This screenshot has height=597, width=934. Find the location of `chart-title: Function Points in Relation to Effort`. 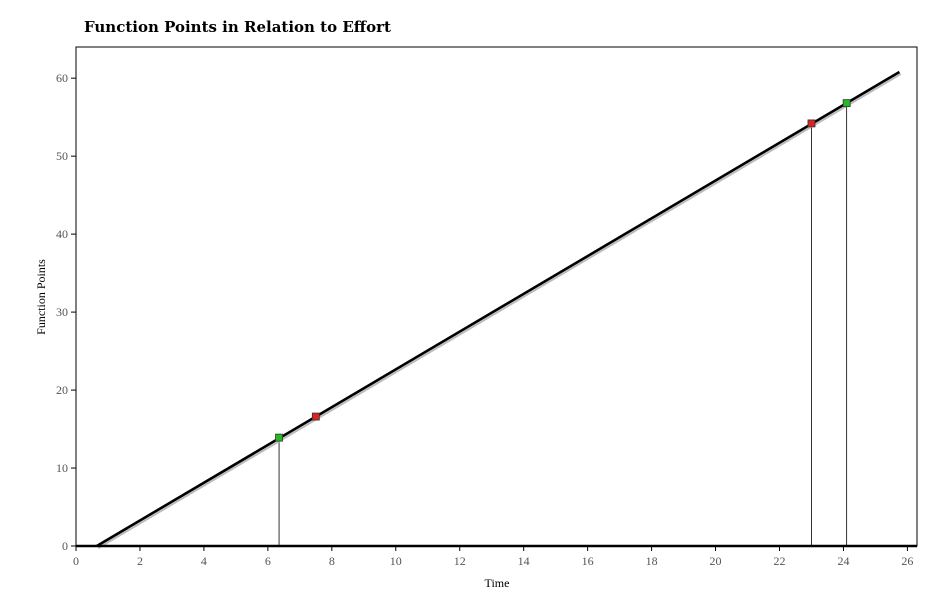

chart-title: Function Points in Relation to Effort is located at coordinates (237, 27).